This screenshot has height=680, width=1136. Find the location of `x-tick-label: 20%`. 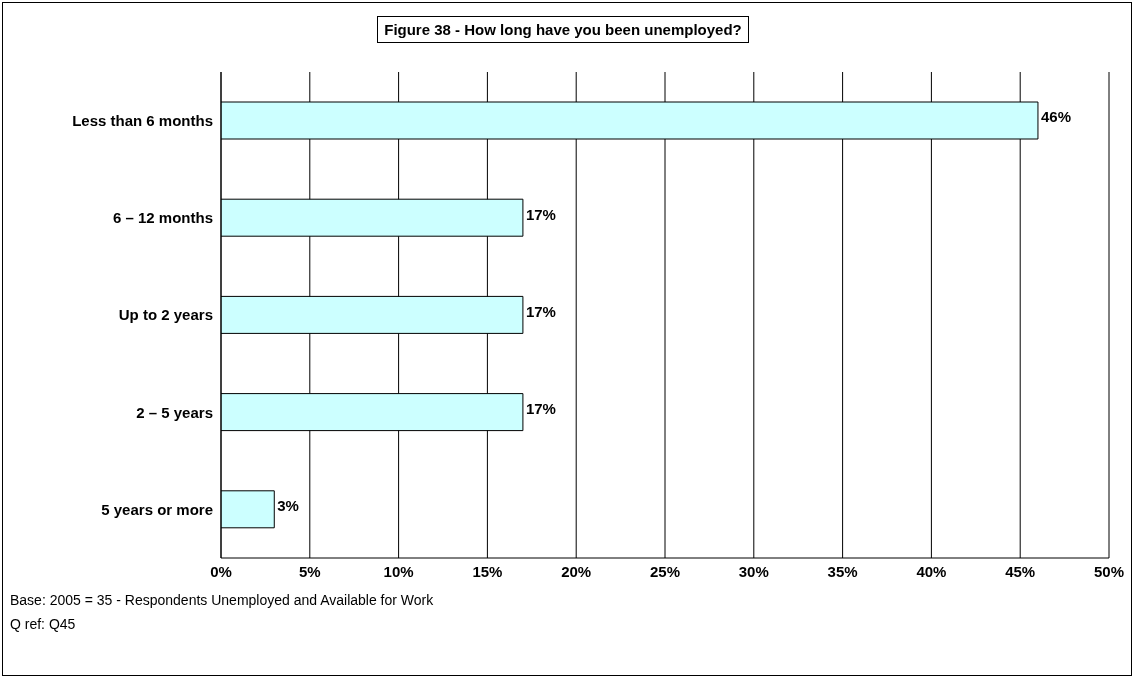

x-tick-label: 20% is located at coordinates (576, 571).